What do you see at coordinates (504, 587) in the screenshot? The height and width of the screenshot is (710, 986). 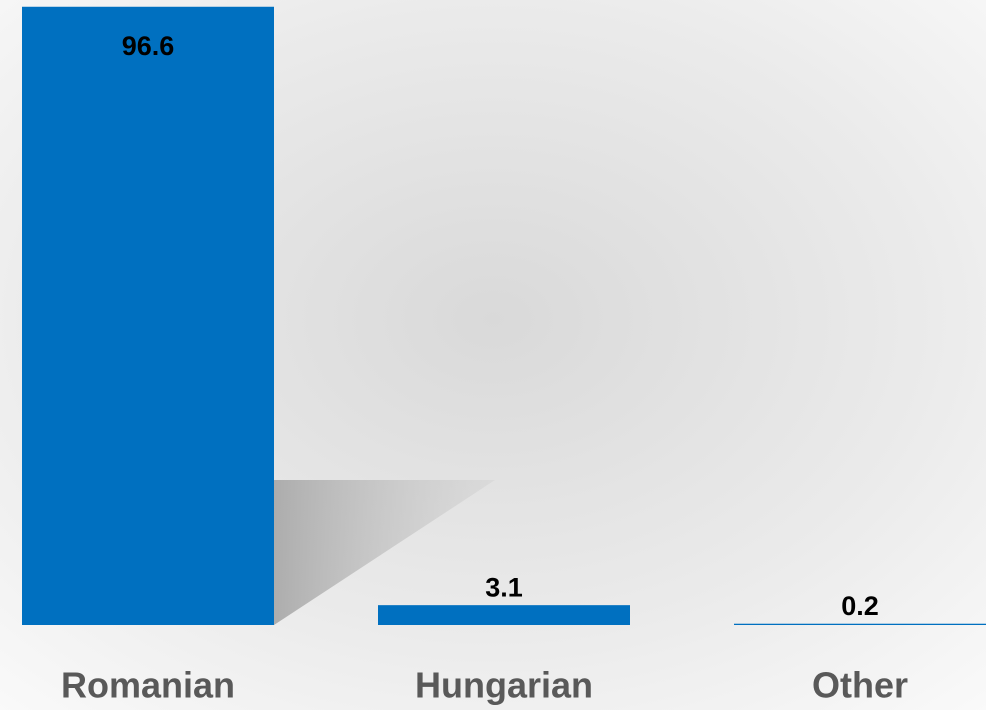 I see `value-label: 3.1` at bounding box center [504, 587].